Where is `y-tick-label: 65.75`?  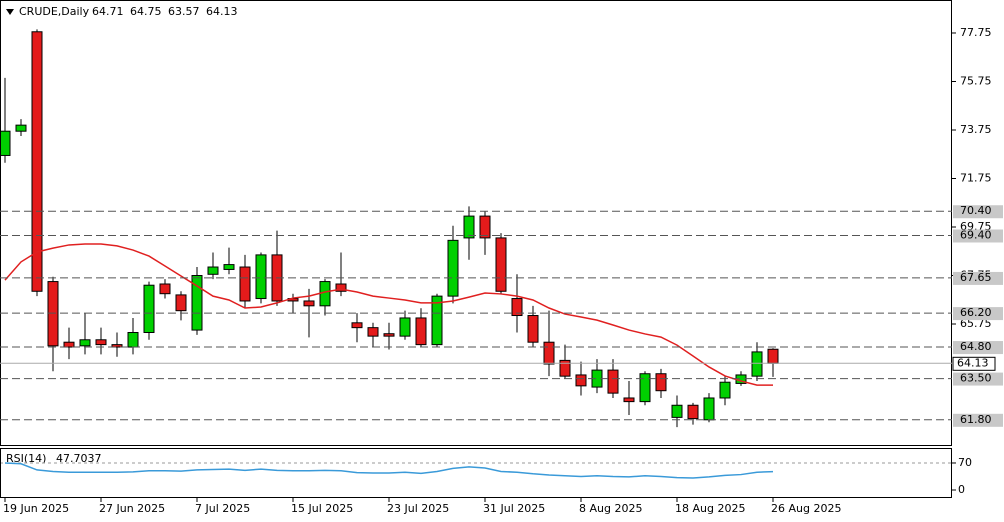
y-tick-label: 65.75 is located at coordinates (976, 323).